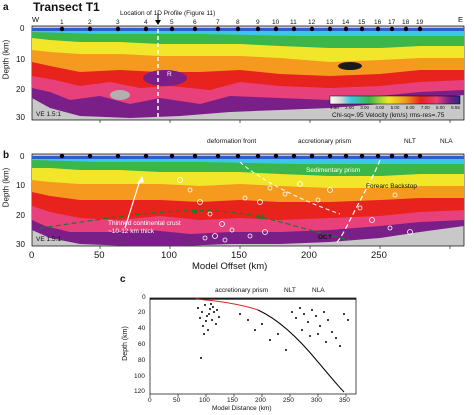  Describe the element at coordinates (346, 22) in the screenshot. I see `station-number: 14` at that location.